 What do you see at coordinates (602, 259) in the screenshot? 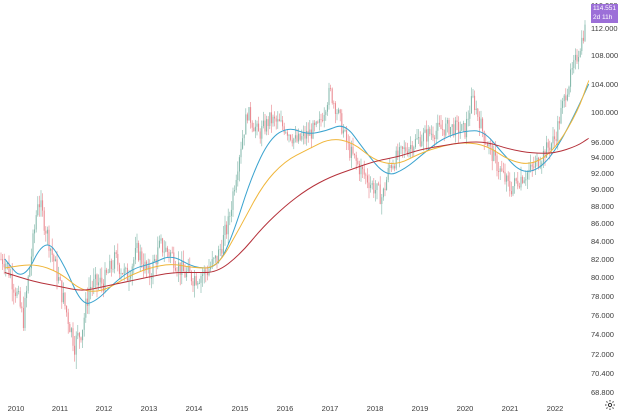
I see `y-tick-label: 82.000` at bounding box center [602, 259].